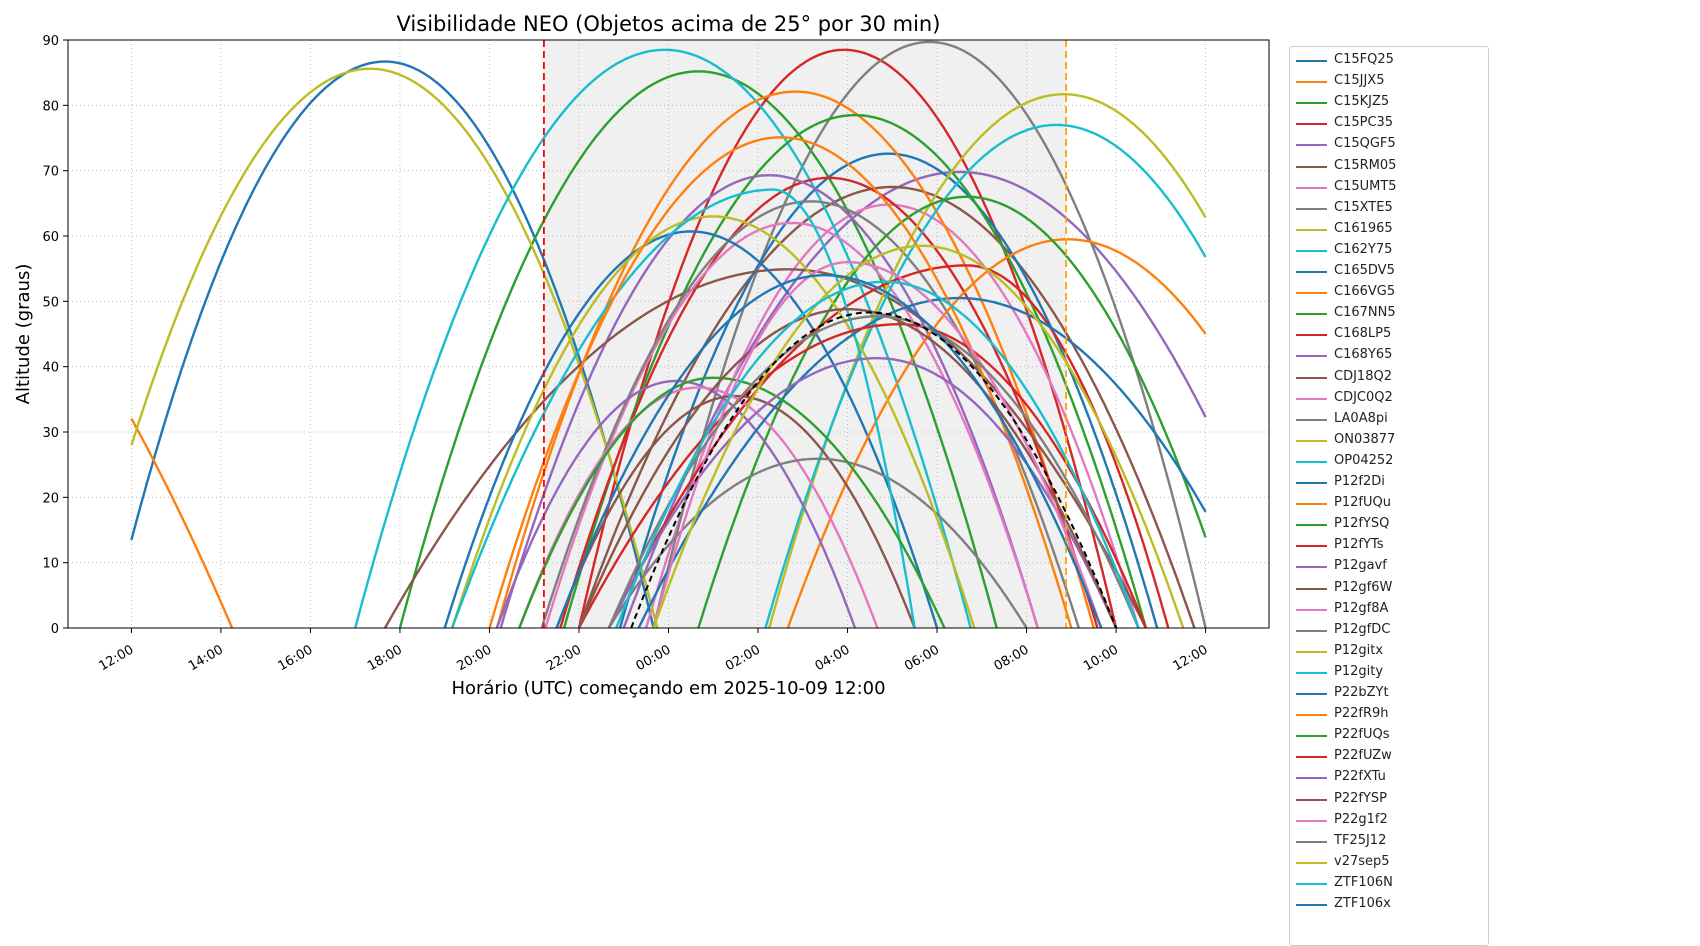  What do you see at coordinates (1360, 798) in the screenshot?
I see `legend-label: P22fYSP` at bounding box center [1360, 798].